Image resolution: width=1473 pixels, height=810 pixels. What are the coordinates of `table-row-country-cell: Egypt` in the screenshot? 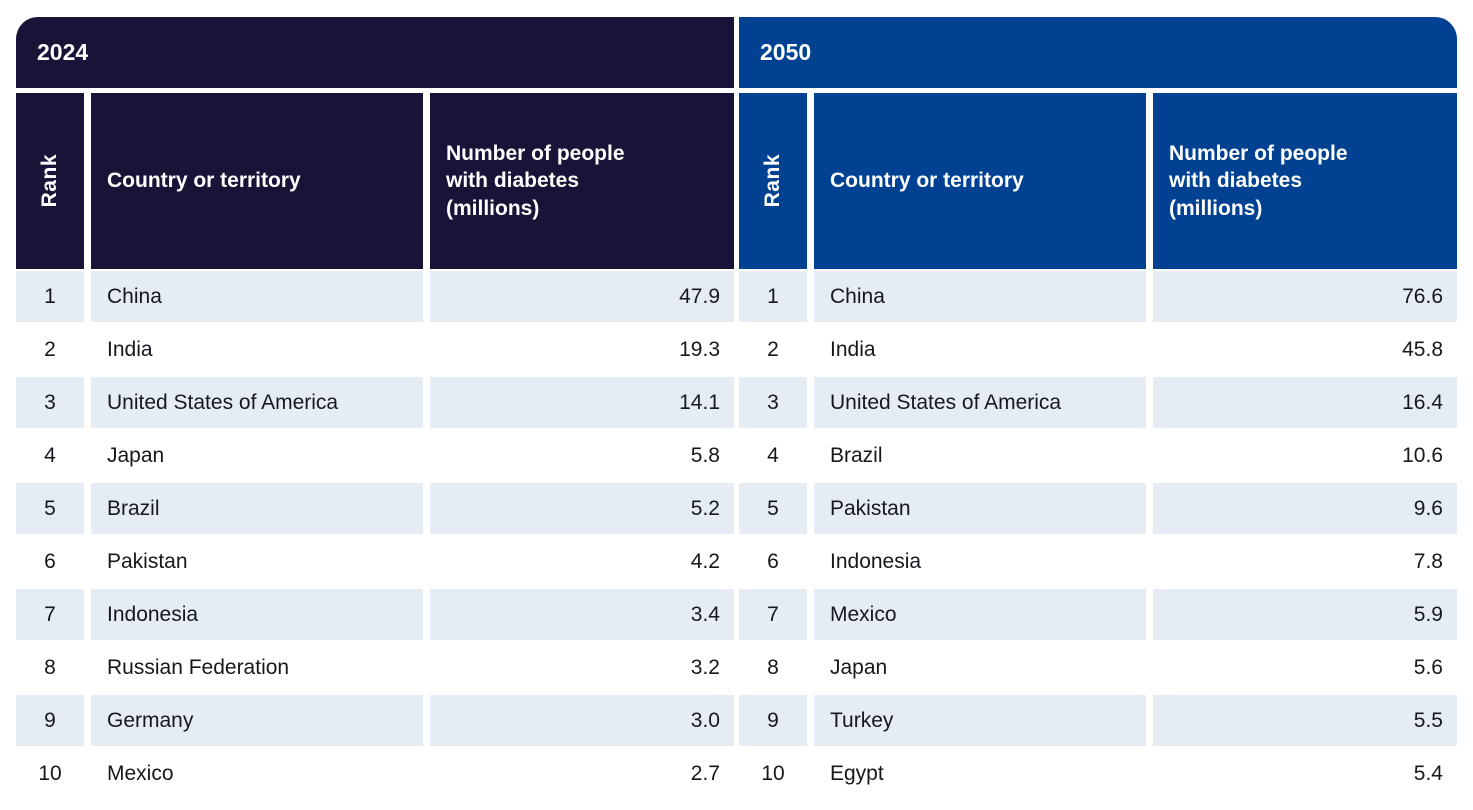 It's located at (980, 773).